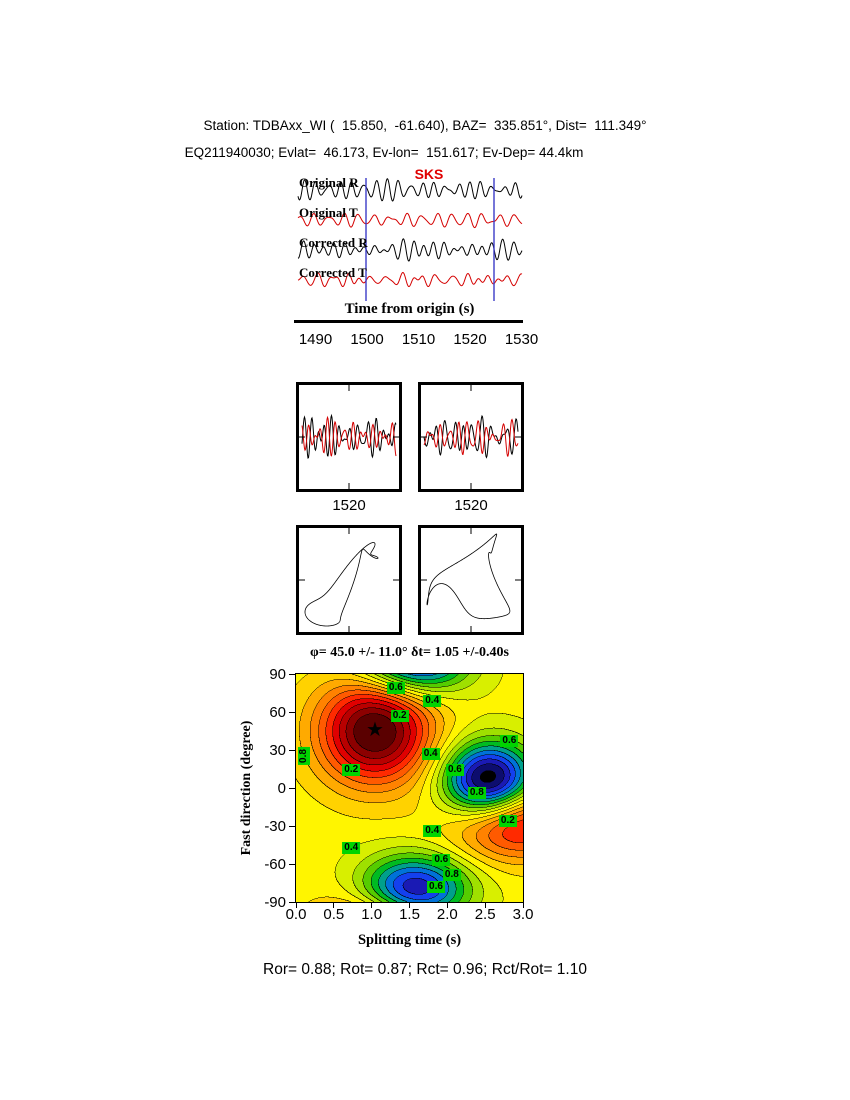 The height and width of the screenshot is (1100, 850). Describe the element at coordinates (296, 914) in the screenshot. I see `contour-x-tick-label: 0.0` at that location.